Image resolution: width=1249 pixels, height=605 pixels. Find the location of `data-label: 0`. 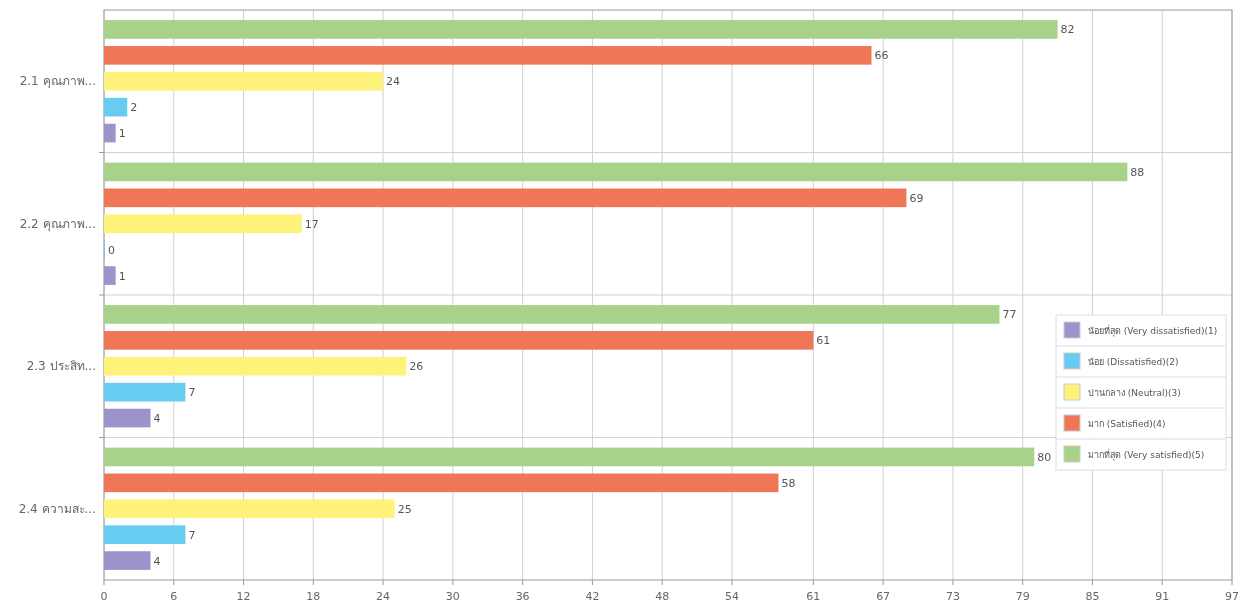

data-label: 0 is located at coordinates (111, 250).